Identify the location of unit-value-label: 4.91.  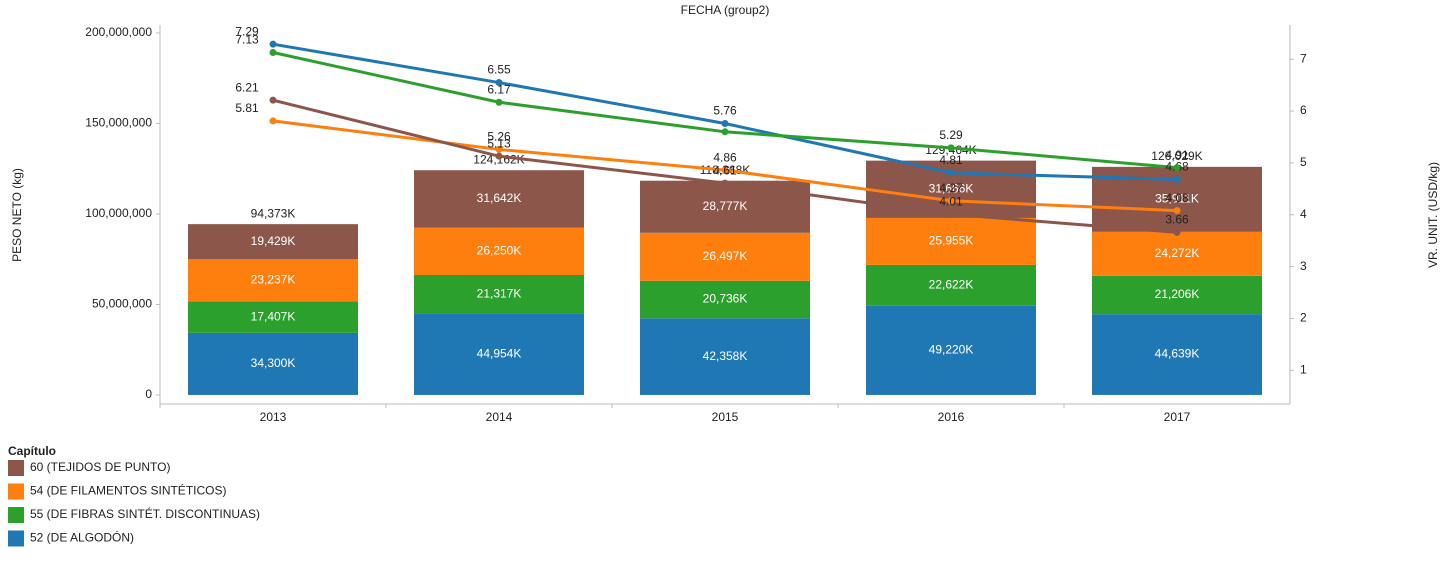
(1177, 155).